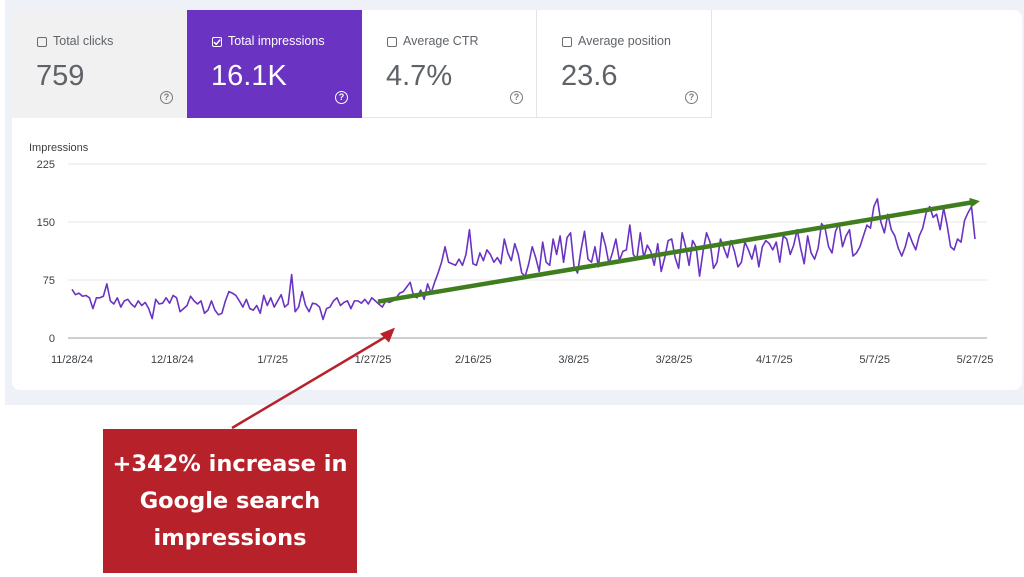  I want to click on y-tick-label: 0, so click(52, 339).